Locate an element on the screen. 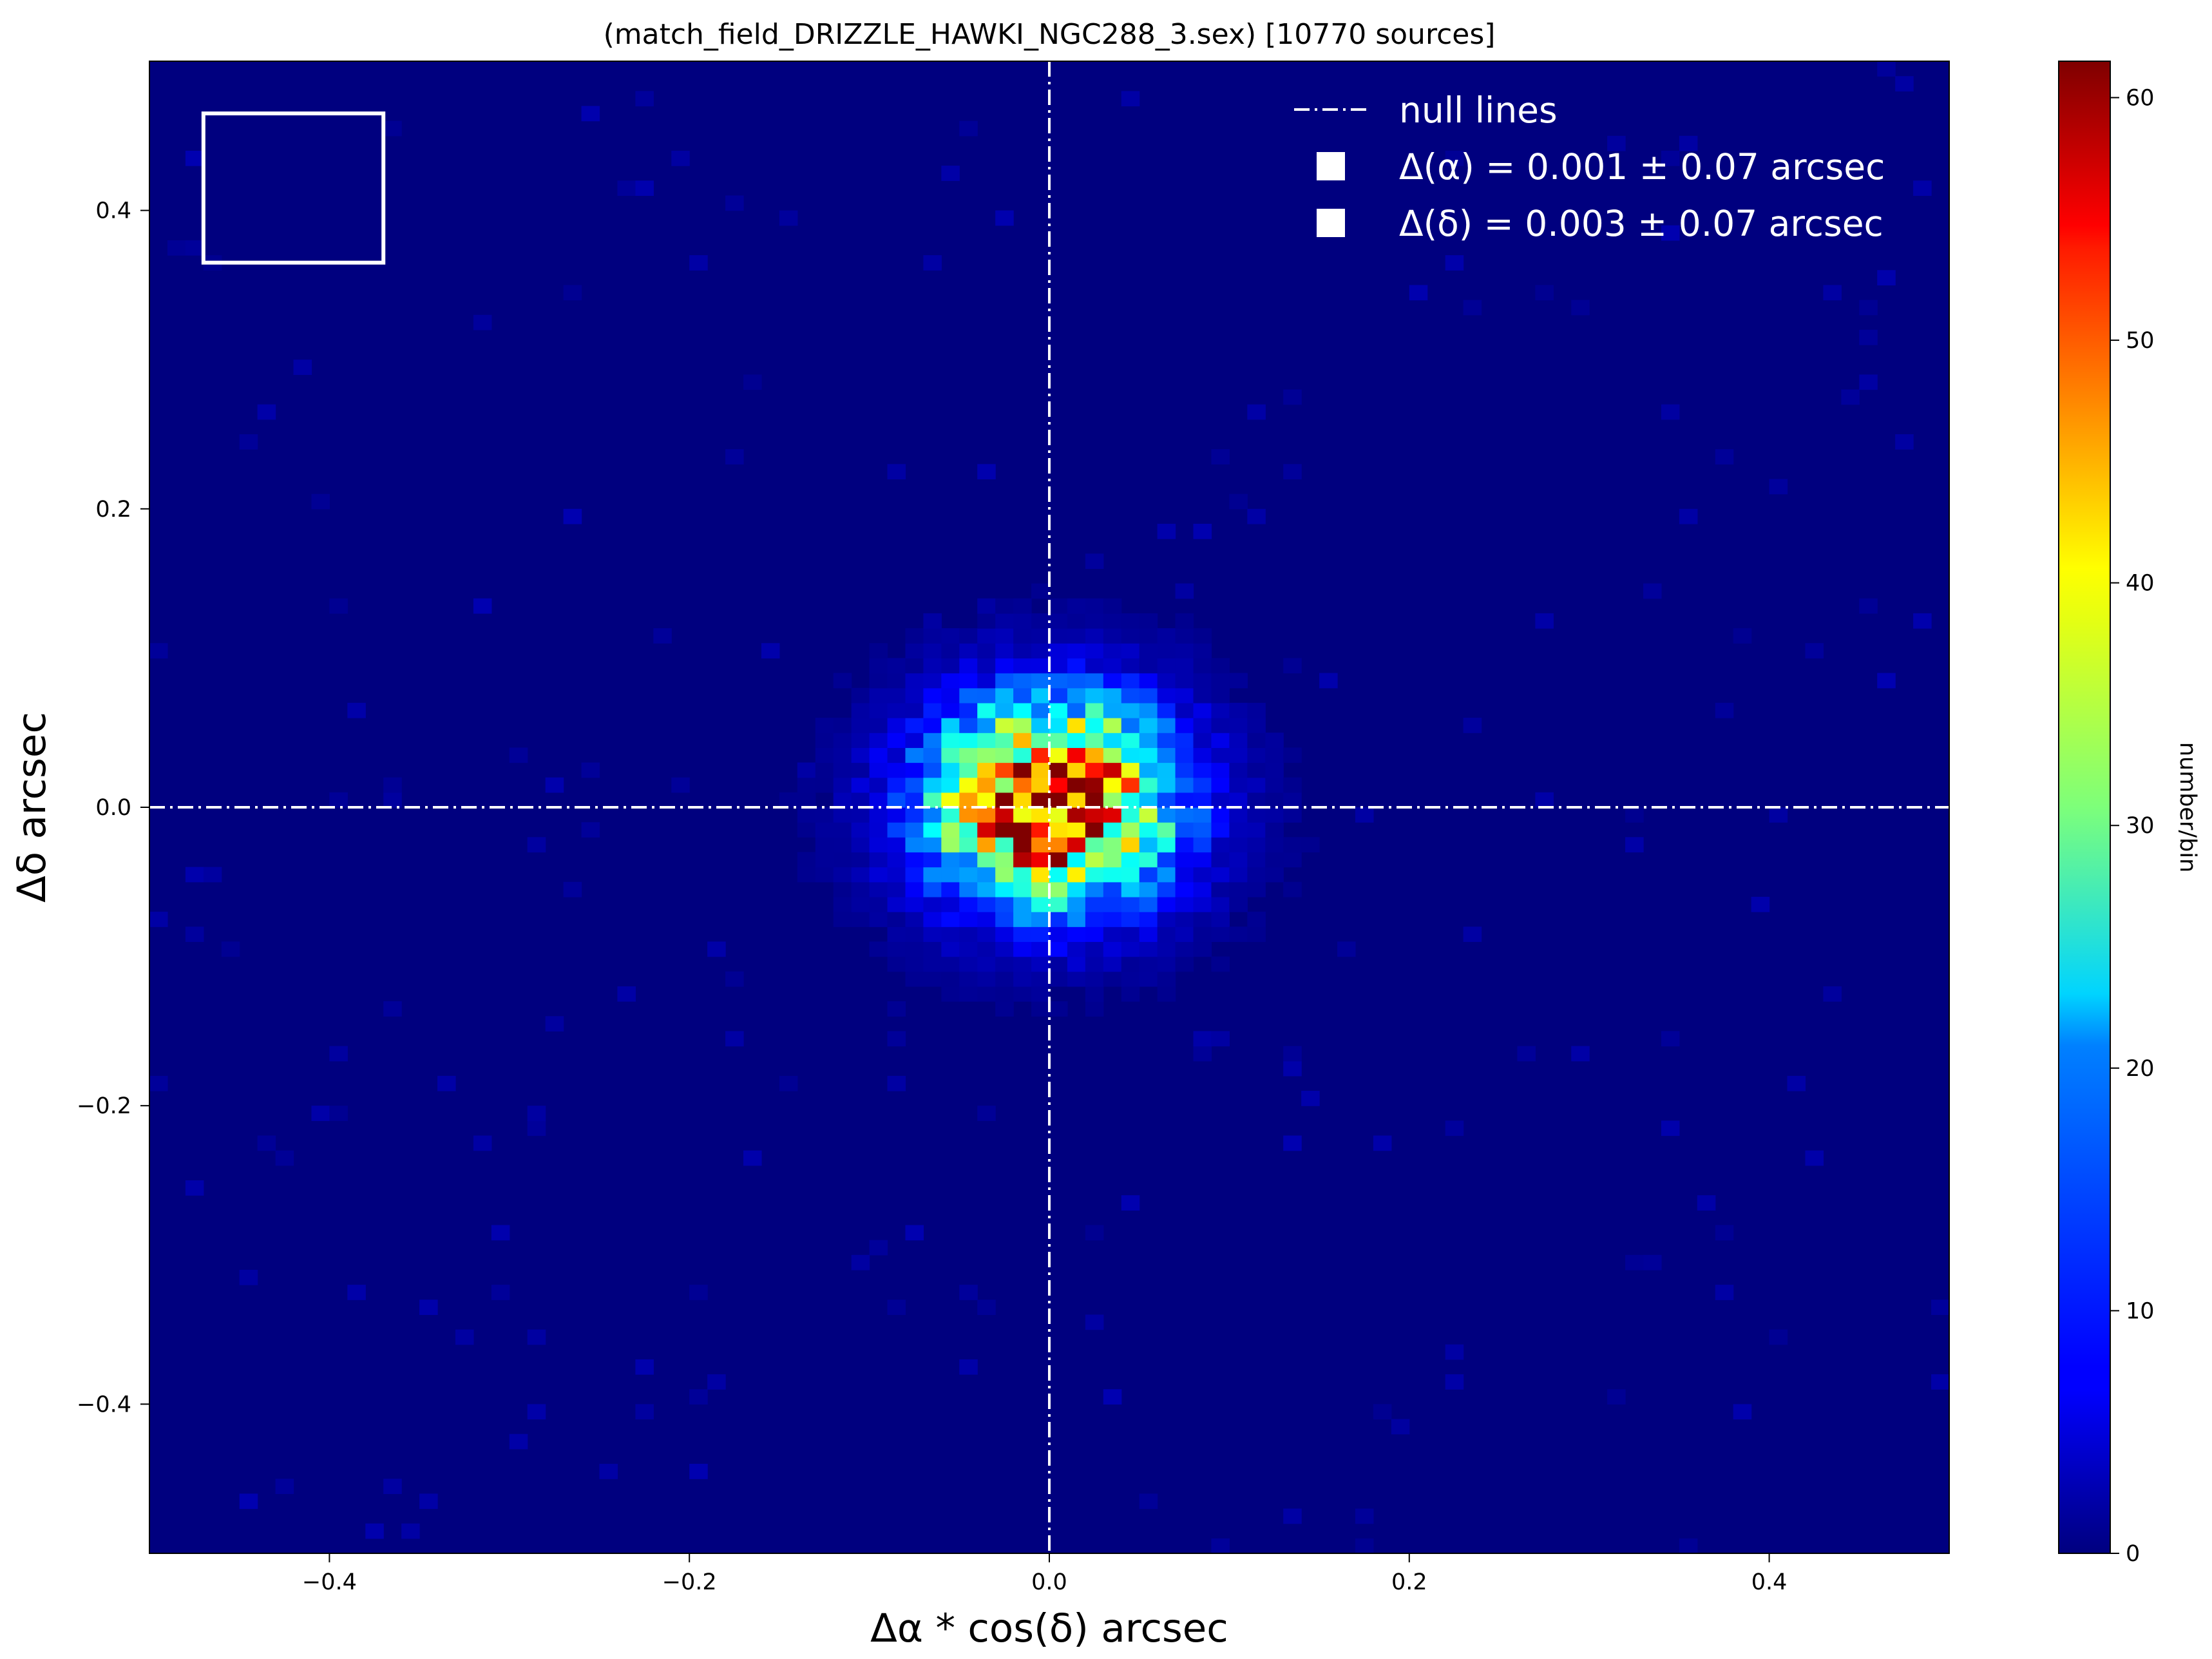 This screenshot has height=1659, width=2212. colorbar is located at coordinates (2084, 807).